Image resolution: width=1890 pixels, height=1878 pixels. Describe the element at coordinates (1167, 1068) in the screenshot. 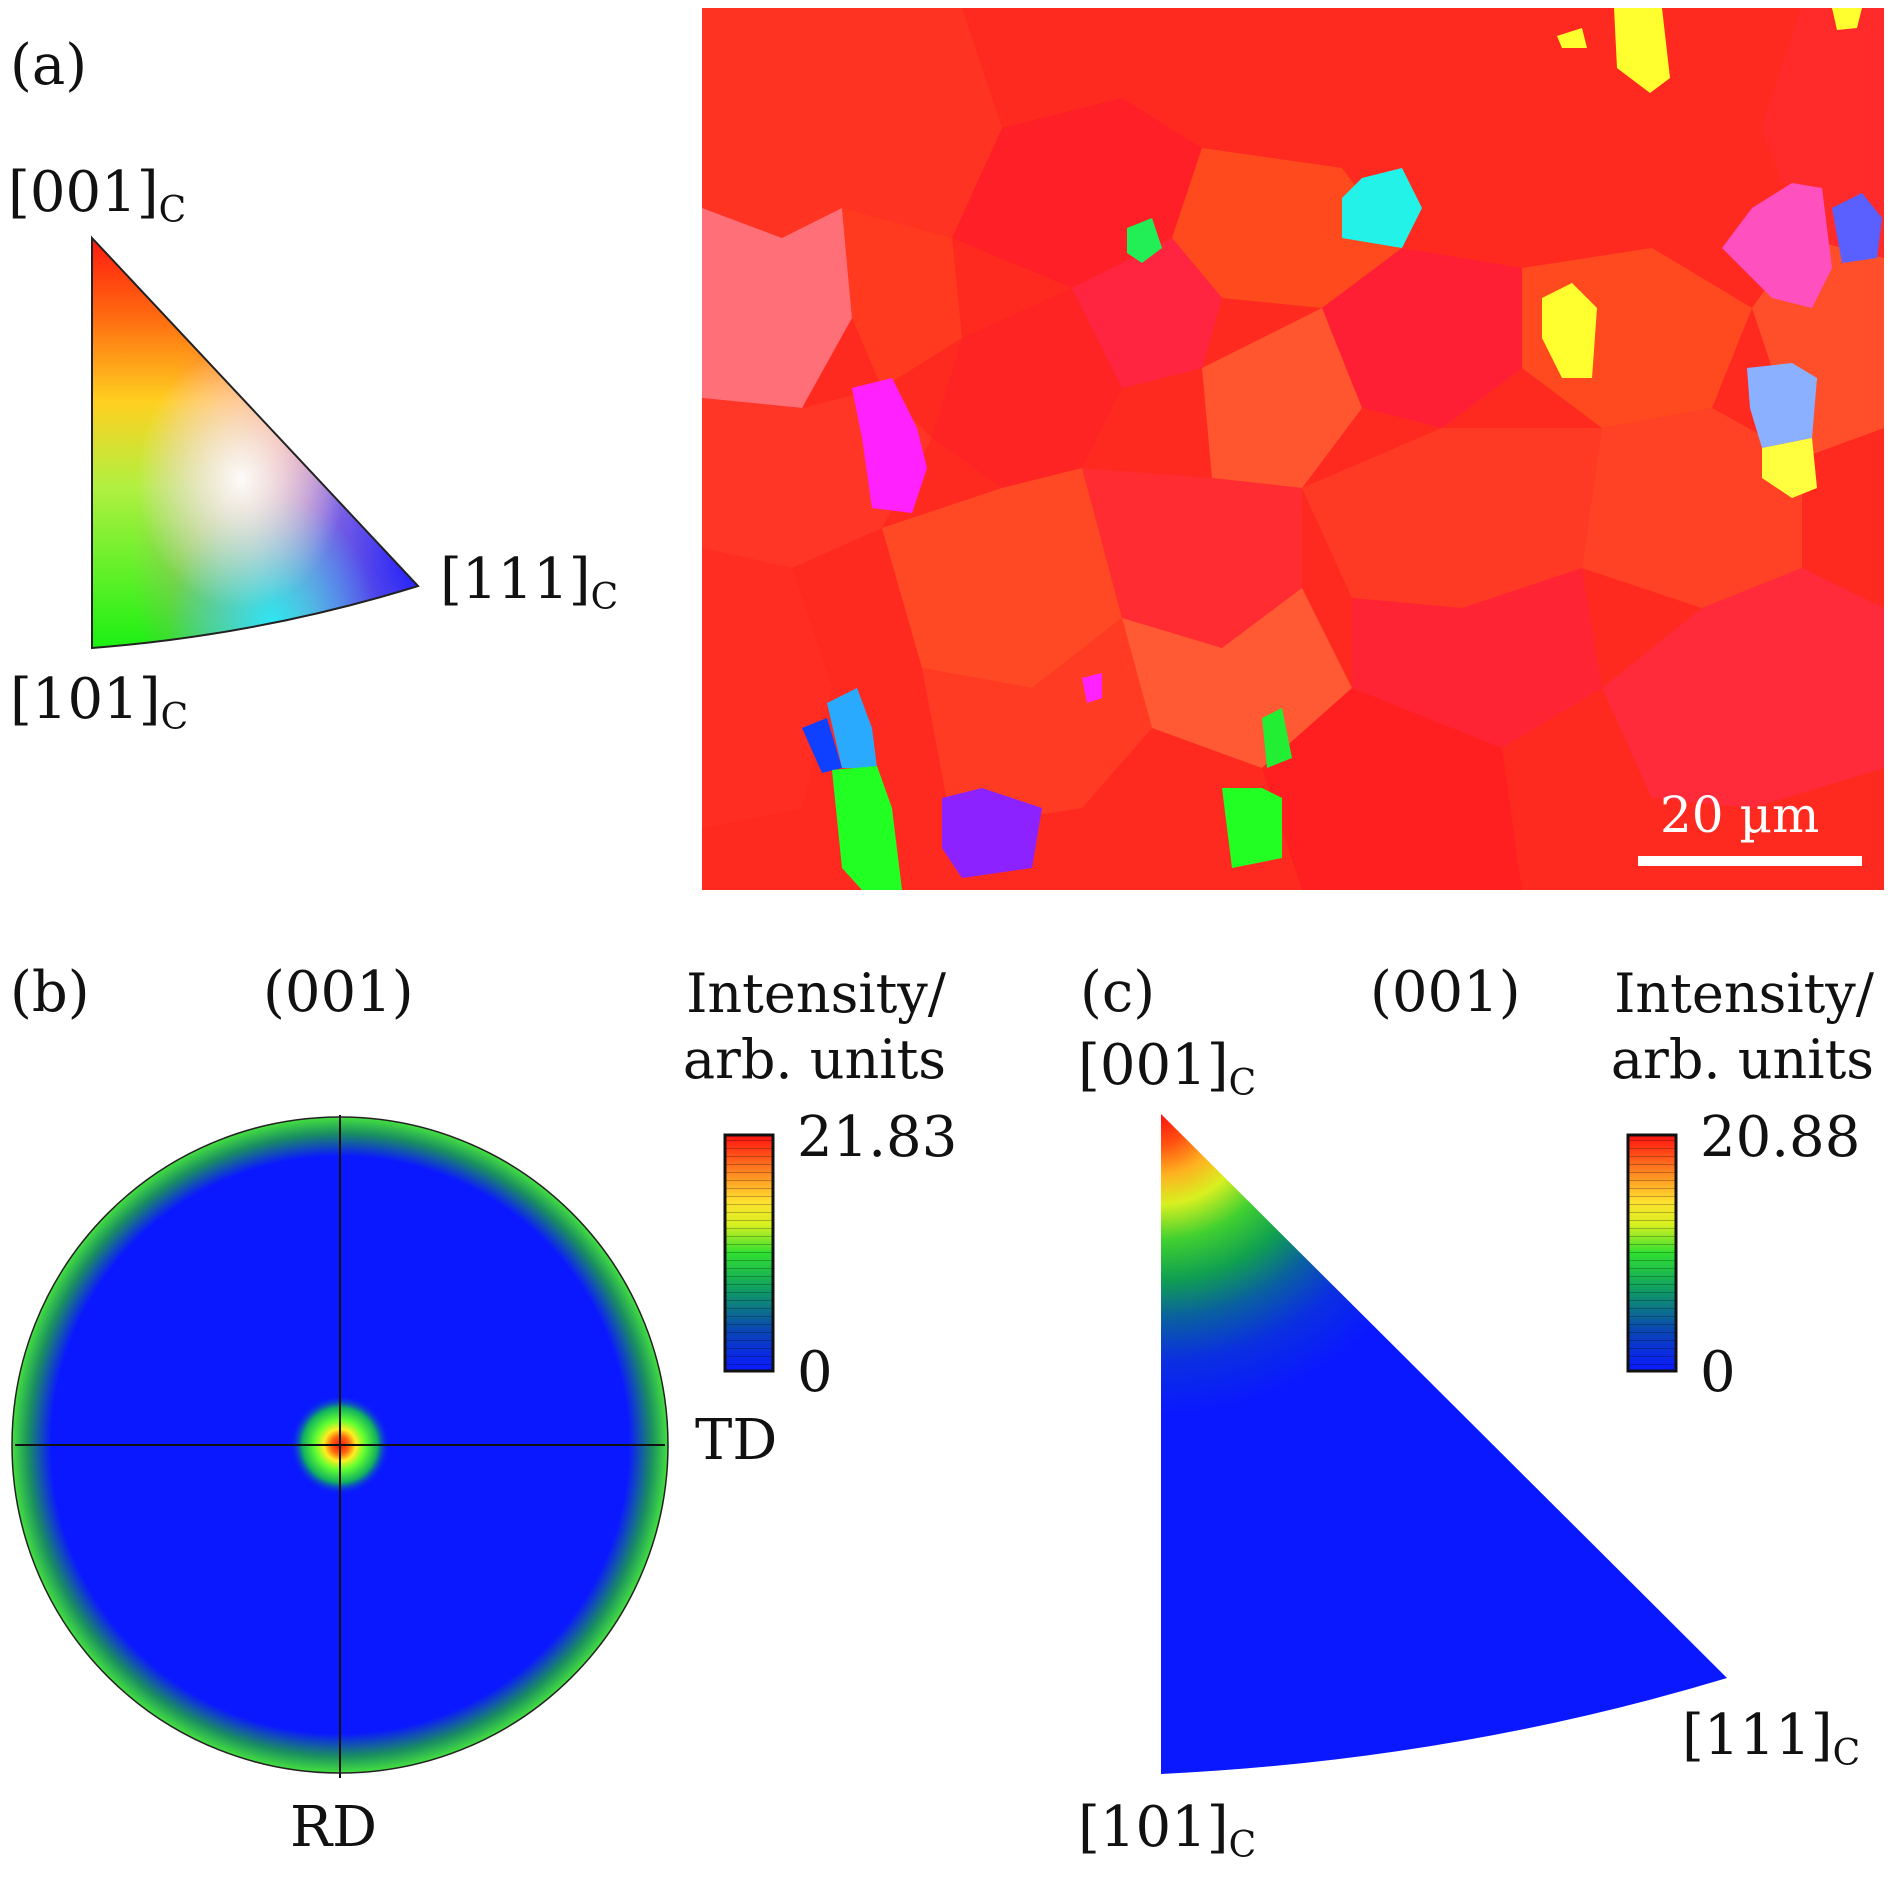

I see `ipf-c-001-label: [001]C` at that location.